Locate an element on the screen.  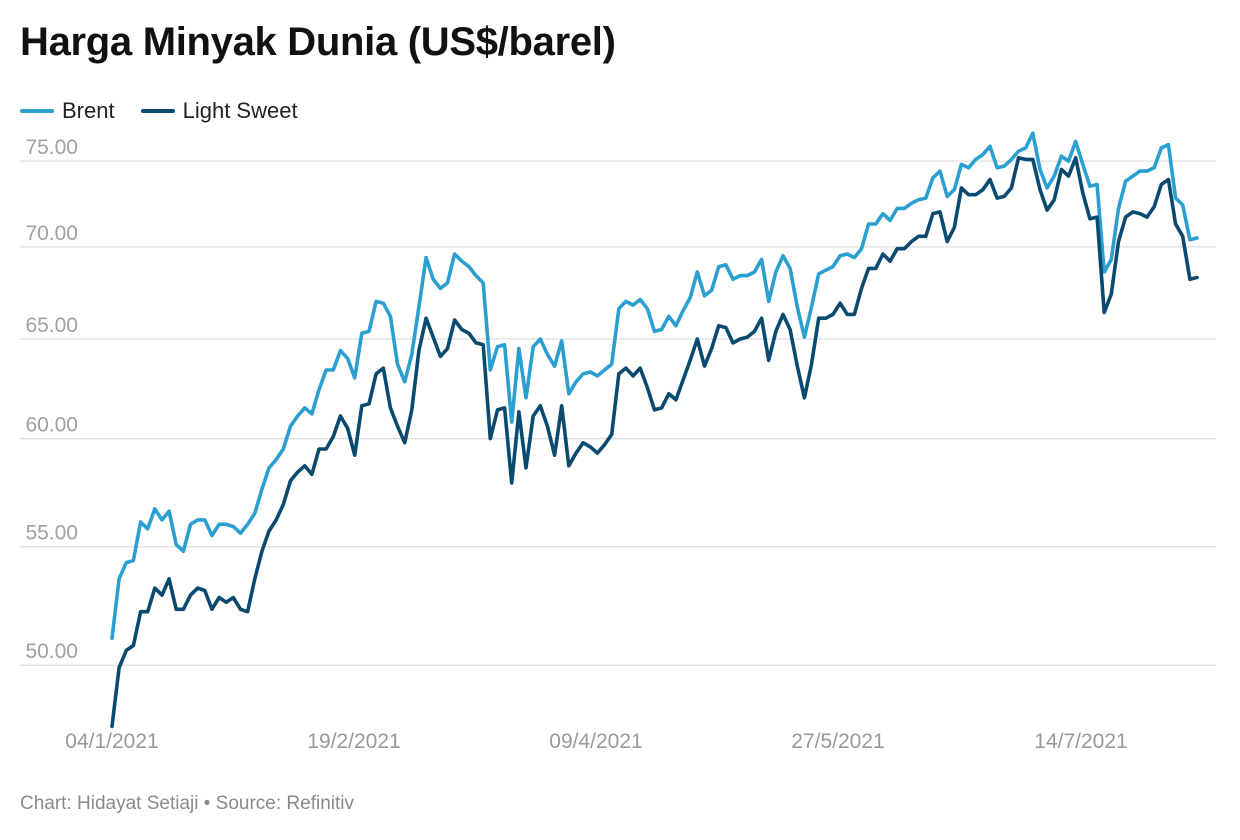
y-tick-label: 55.00 is located at coordinates (51, 533).